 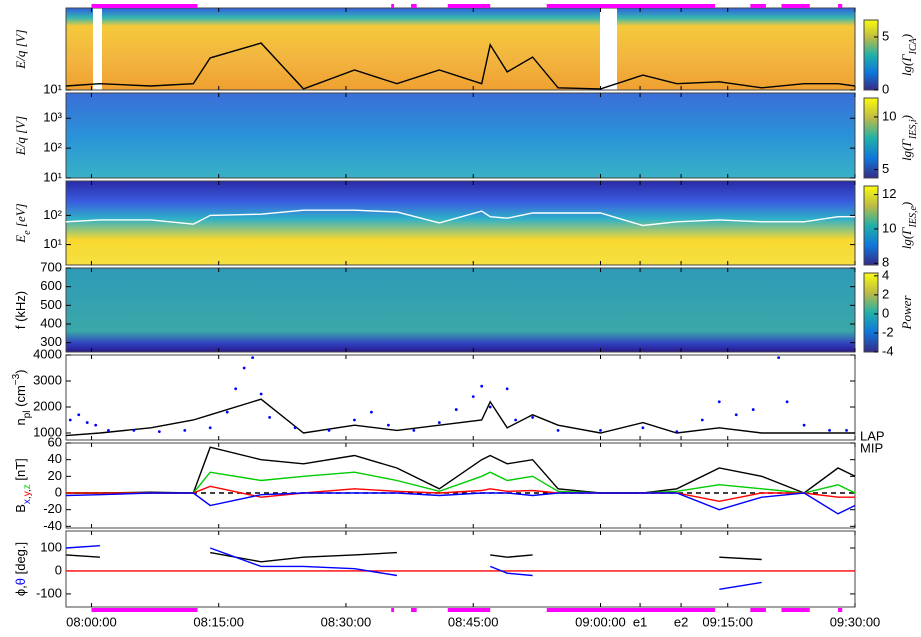 I want to click on label-part: [eV], so click(x=20, y=216).